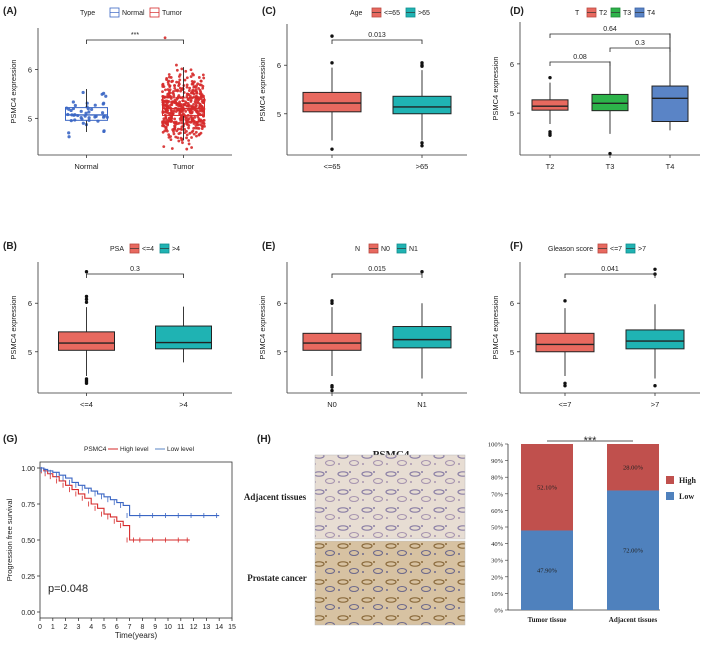 The height and width of the screenshot is (647, 709). I want to click on significance-label: 0.3, so click(135, 269).